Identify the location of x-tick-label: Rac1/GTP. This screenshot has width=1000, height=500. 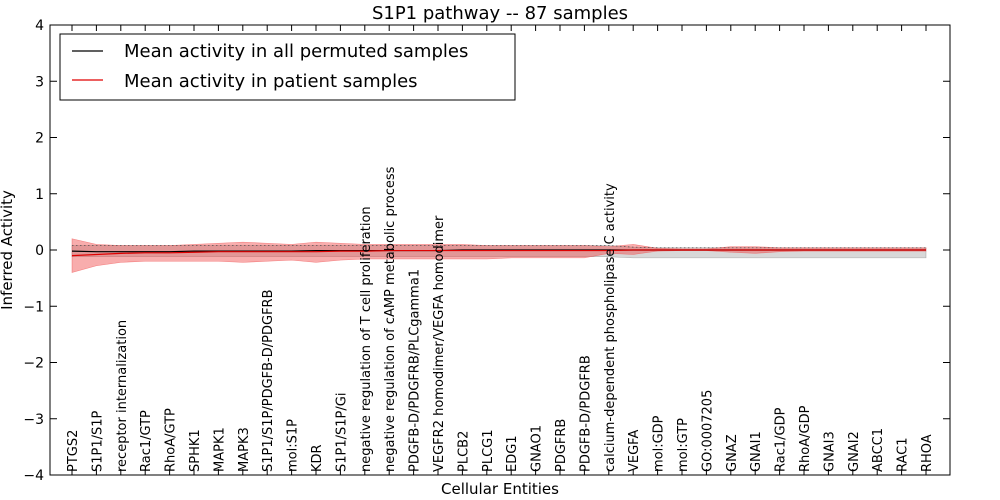
(146, 441).